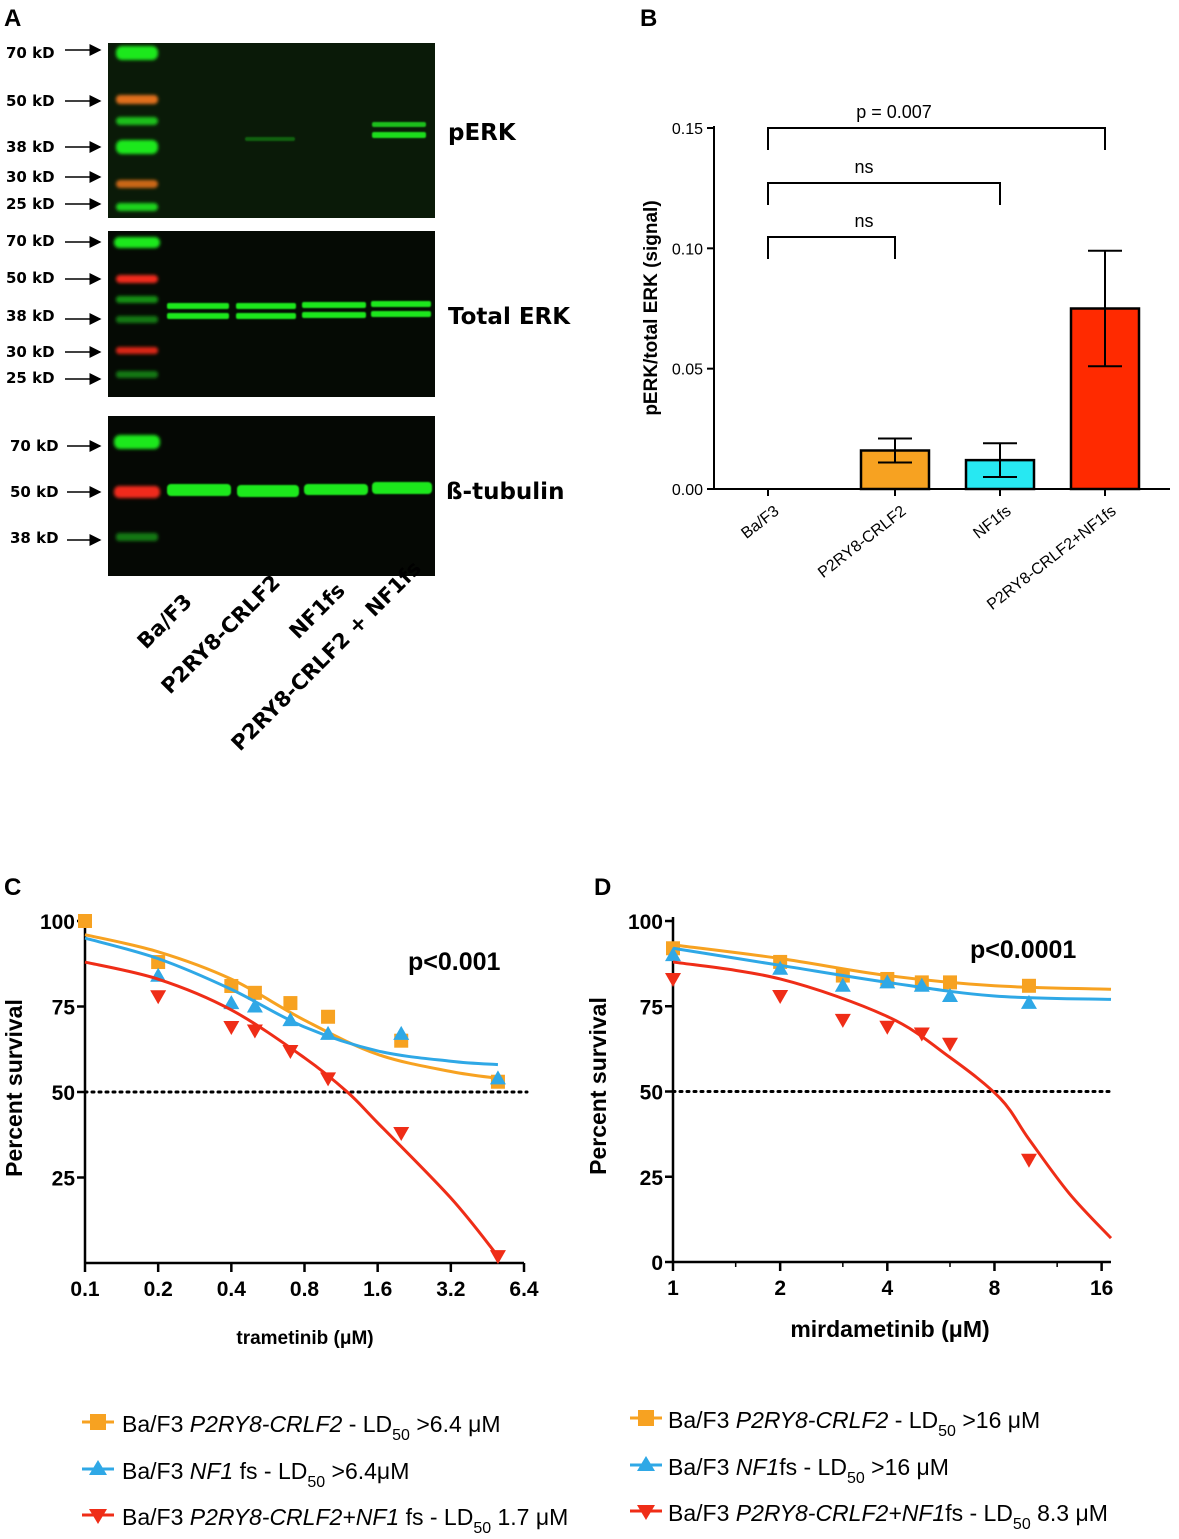 This screenshot has height=1539, width=1179. Describe the element at coordinates (894, 112) in the screenshot. I see `b-significance-label: p = 0.007` at that location.